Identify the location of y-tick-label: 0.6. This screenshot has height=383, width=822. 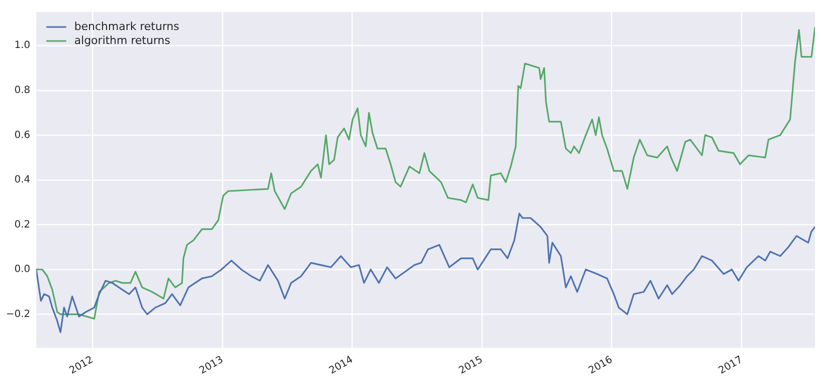
(22, 135).